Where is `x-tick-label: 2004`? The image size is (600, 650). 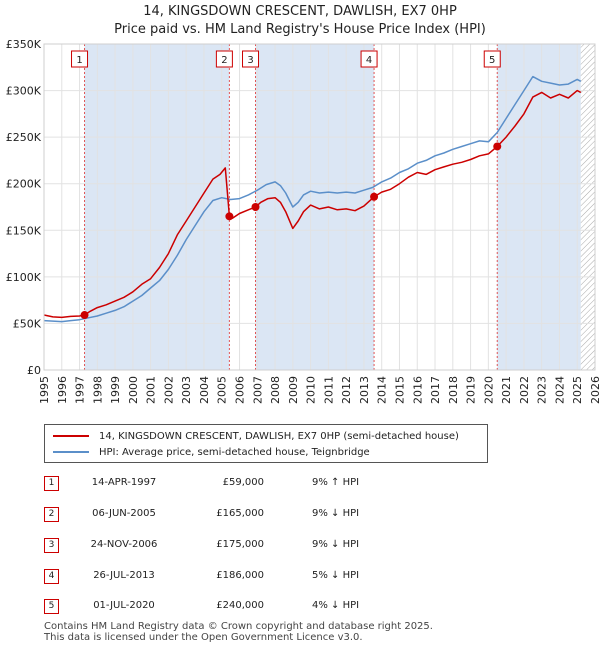
x-tick-label: 2004 is located at coordinates (204, 390).